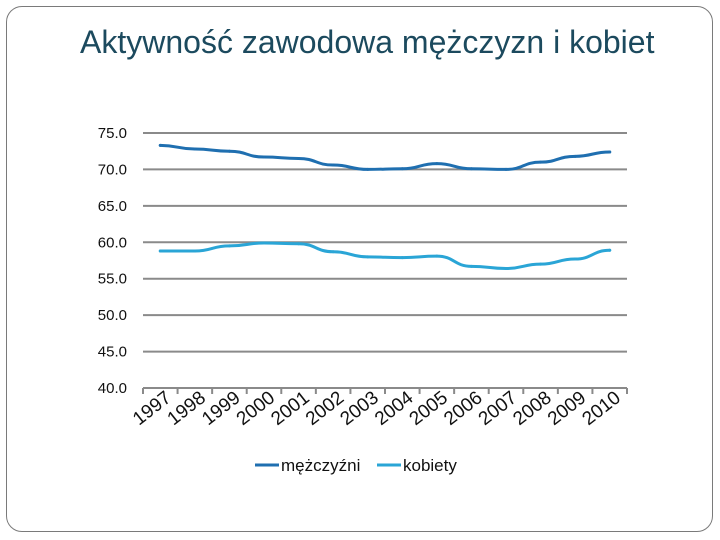 This screenshot has height=540, width=720. Describe the element at coordinates (112, 169) in the screenshot. I see `y-tick-label: 70.0` at that location.